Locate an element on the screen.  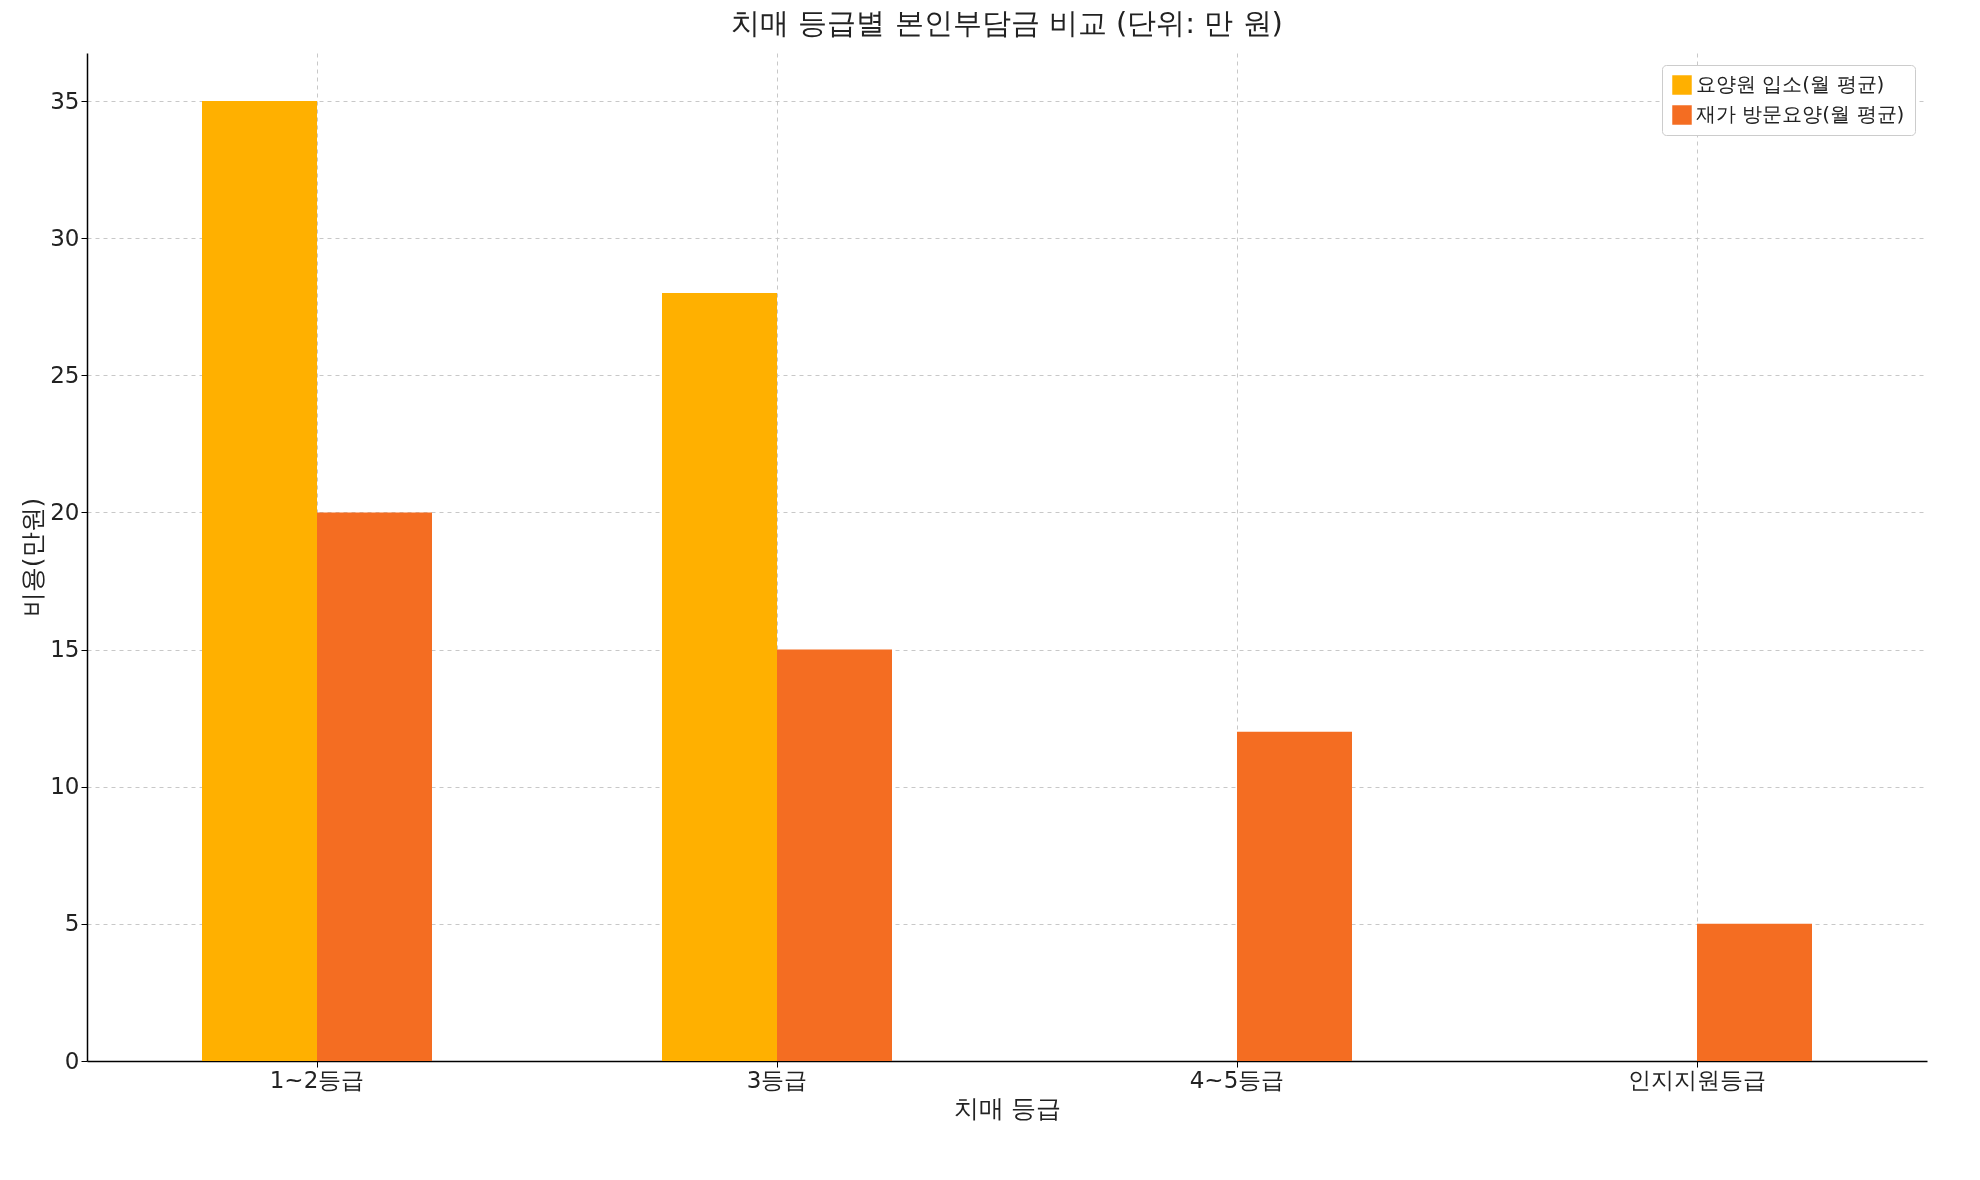
x-tick-label: 인지지원등급 is located at coordinates (1697, 1079).